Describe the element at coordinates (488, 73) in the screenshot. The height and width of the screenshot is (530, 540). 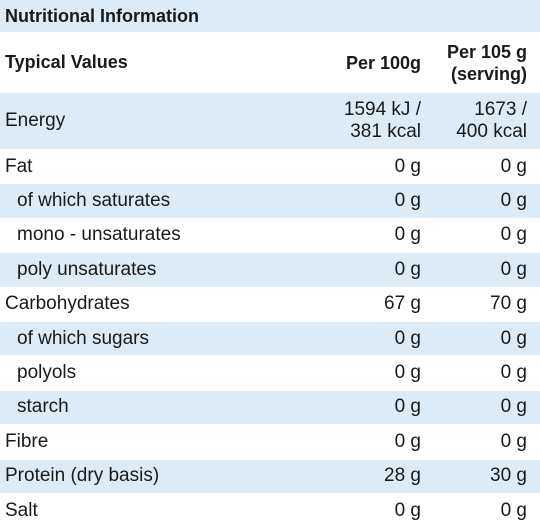
I see `cell-line: (serving)` at that location.